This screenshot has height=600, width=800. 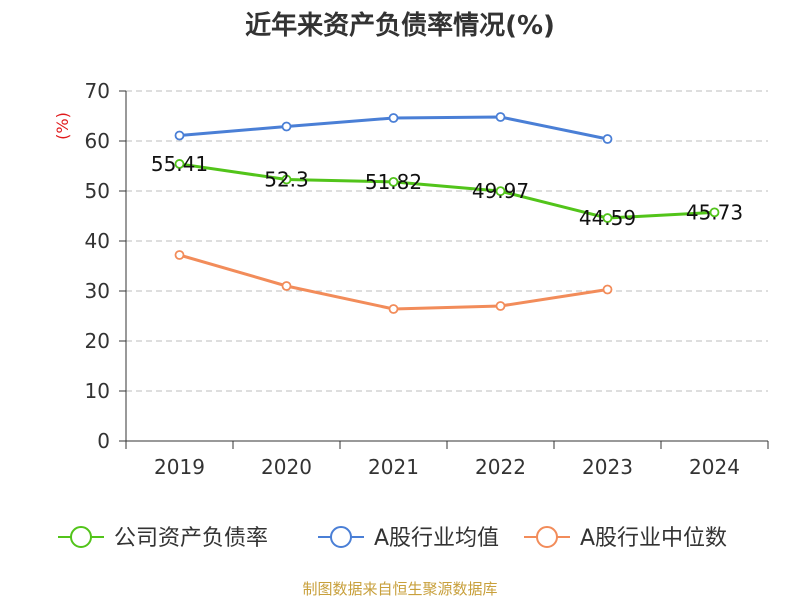 I want to click on data-labels: 55.41 52.3 51.82 49.97 44.59 45.73, so click(x=447, y=191).